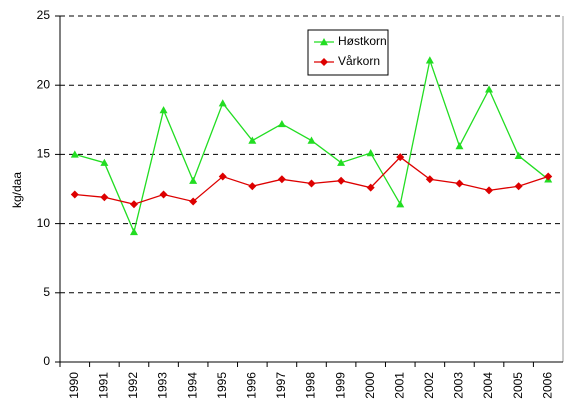 The height and width of the screenshot is (405, 564). What do you see at coordinates (340, 385) in the screenshot?
I see `x-tick-label: 1999` at bounding box center [340, 385].